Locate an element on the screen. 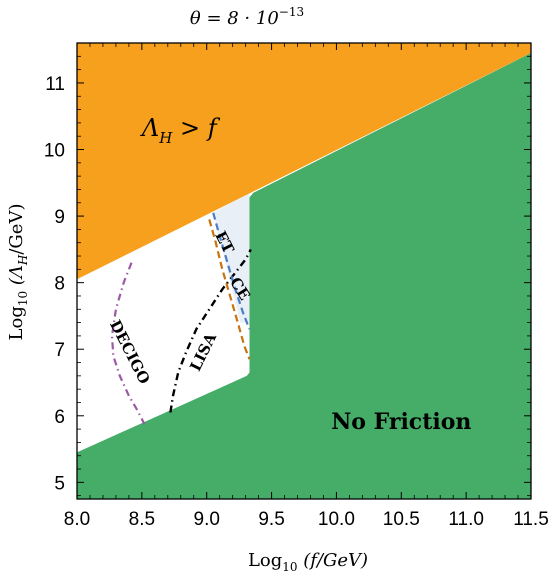 This screenshot has height=581, width=556. no-friction-label: No Friction is located at coordinates (401, 422).